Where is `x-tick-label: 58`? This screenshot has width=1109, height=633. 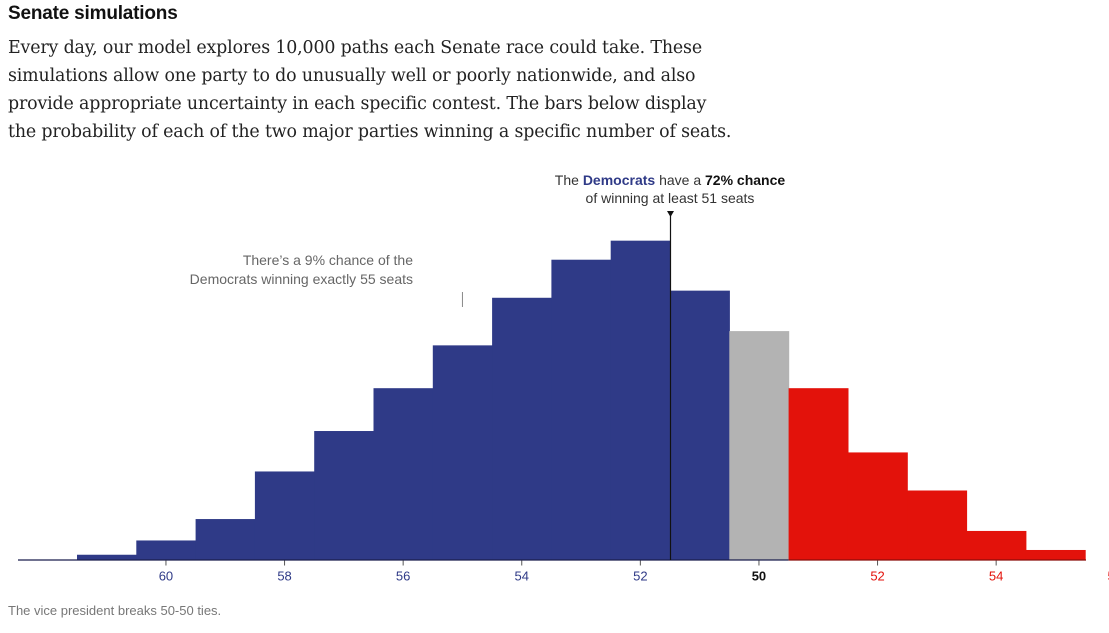
x-tick-label: 58 is located at coordinates (284, 576).